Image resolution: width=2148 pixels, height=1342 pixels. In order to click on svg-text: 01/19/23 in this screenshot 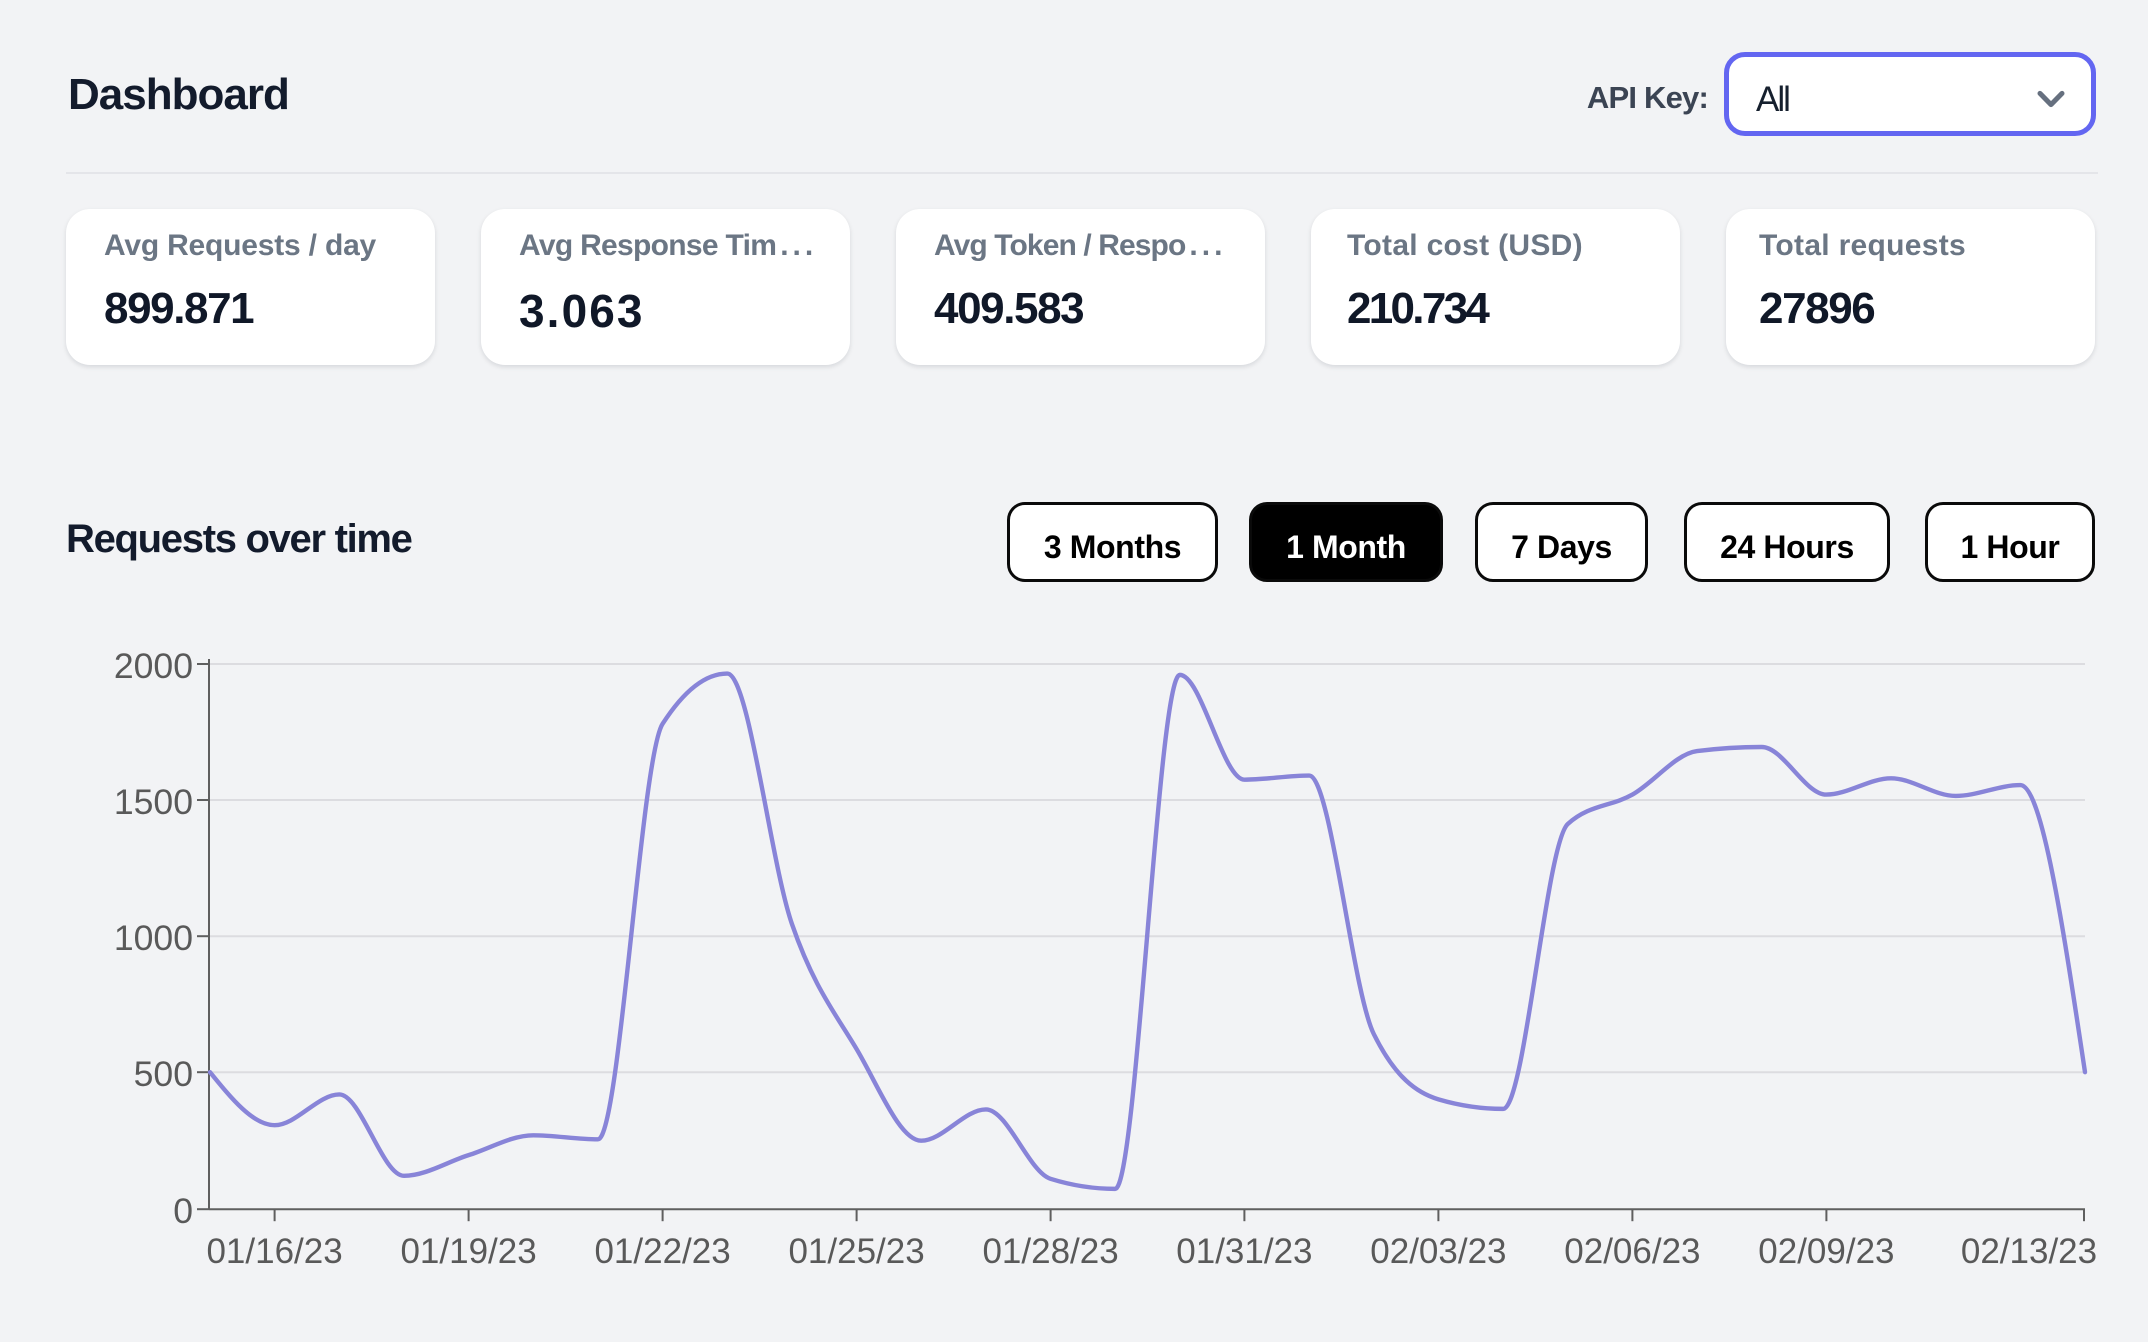, I will do `click(468, 1251)`.